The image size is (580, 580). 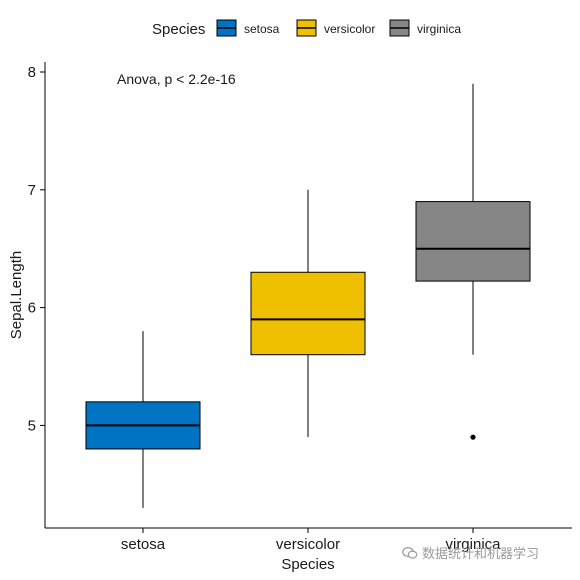 What do you see at coordinates (32, 308) in the screenshot?
I see `y-tick-label-6: 6` at bounding box center [32, 308].